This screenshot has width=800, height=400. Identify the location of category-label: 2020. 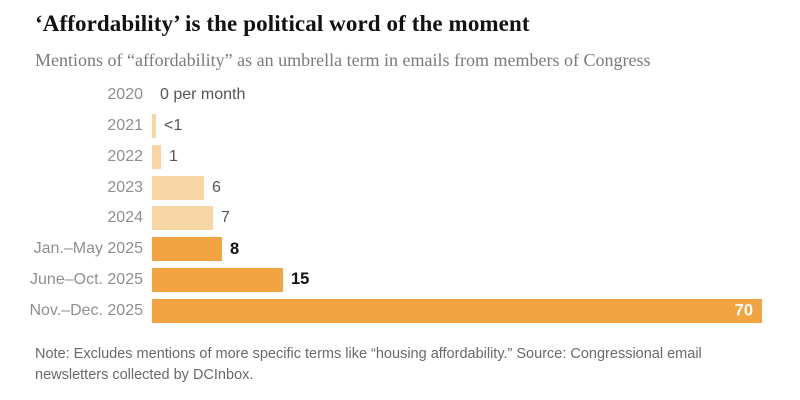
(125, 95).